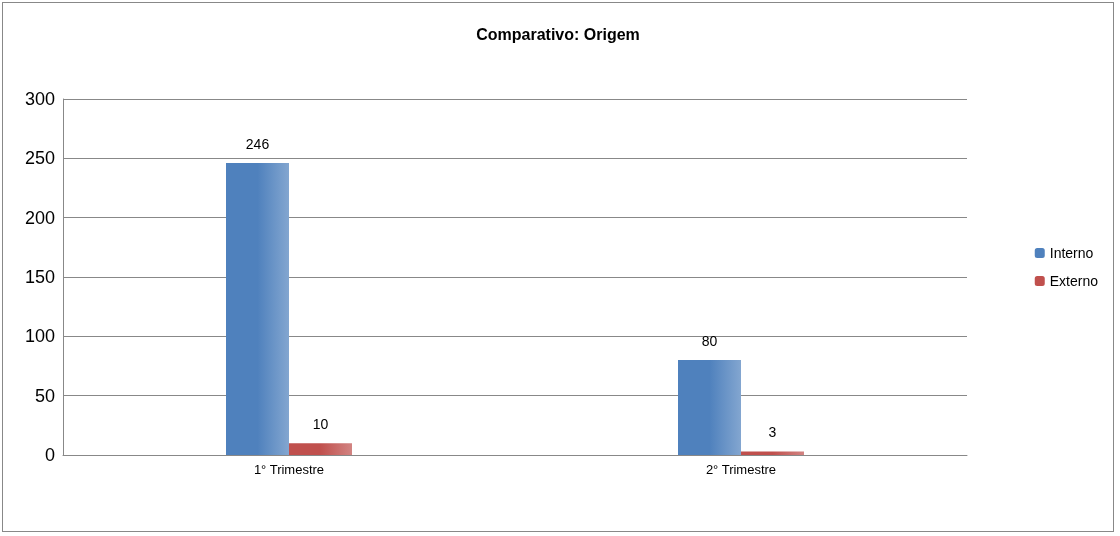  Describe the element at coordinates (1074, 281) in the screenshot. I see `legend-label: Externo` at that location.